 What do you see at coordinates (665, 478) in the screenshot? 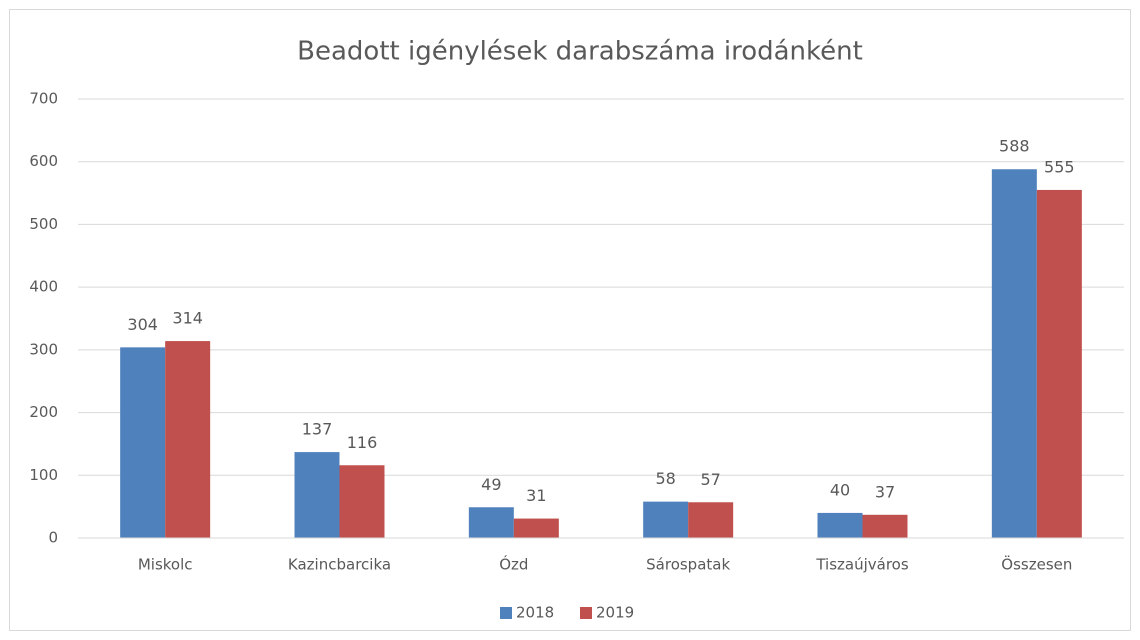
I see `data-label: 58` at bounding box center [665, 478].